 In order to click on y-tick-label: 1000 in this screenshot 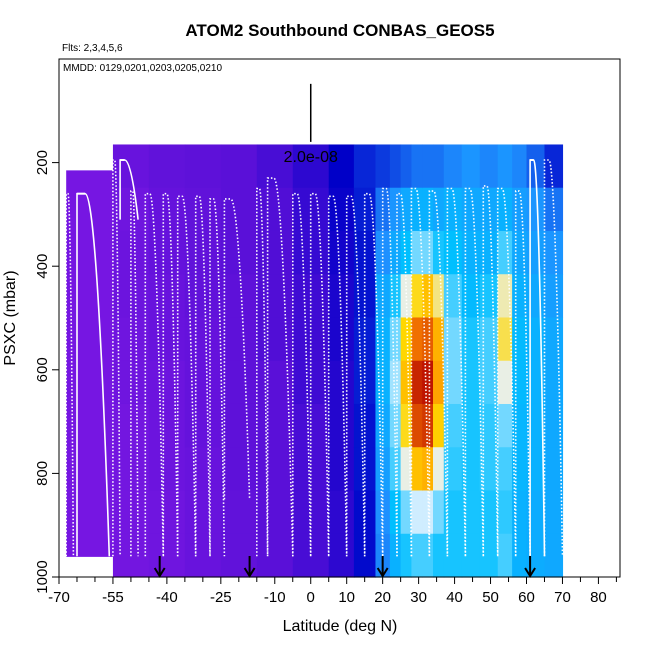, I will do `click(42, 576)`.